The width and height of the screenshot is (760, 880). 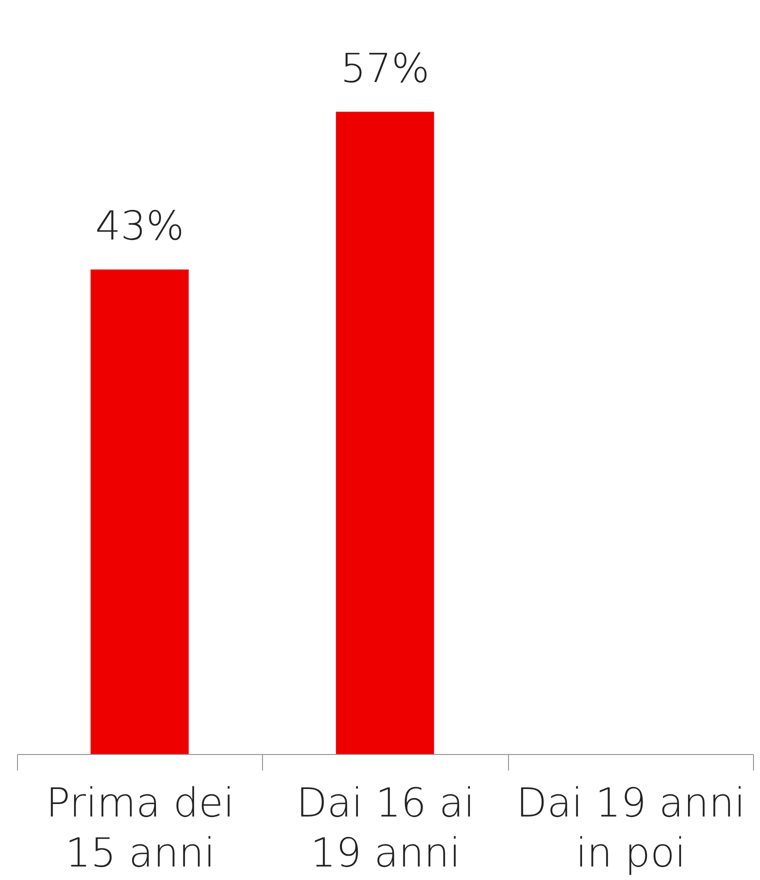 What do you see at coordinates (140, 828) in the screenshot?
I see `x-tick-label: Prima dei 15 anni` at bounding box center [140, 828].